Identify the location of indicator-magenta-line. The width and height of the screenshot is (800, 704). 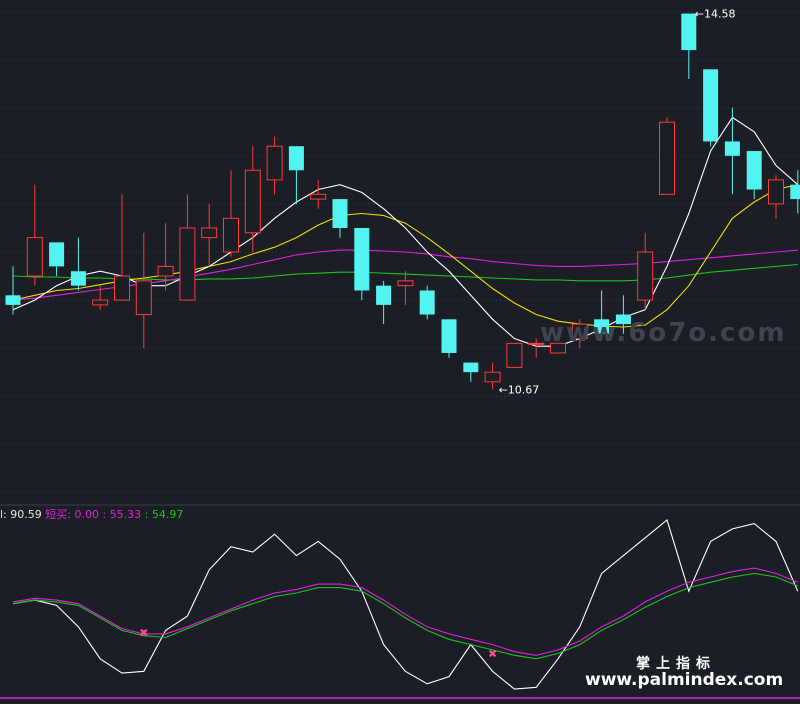
(405, 611).